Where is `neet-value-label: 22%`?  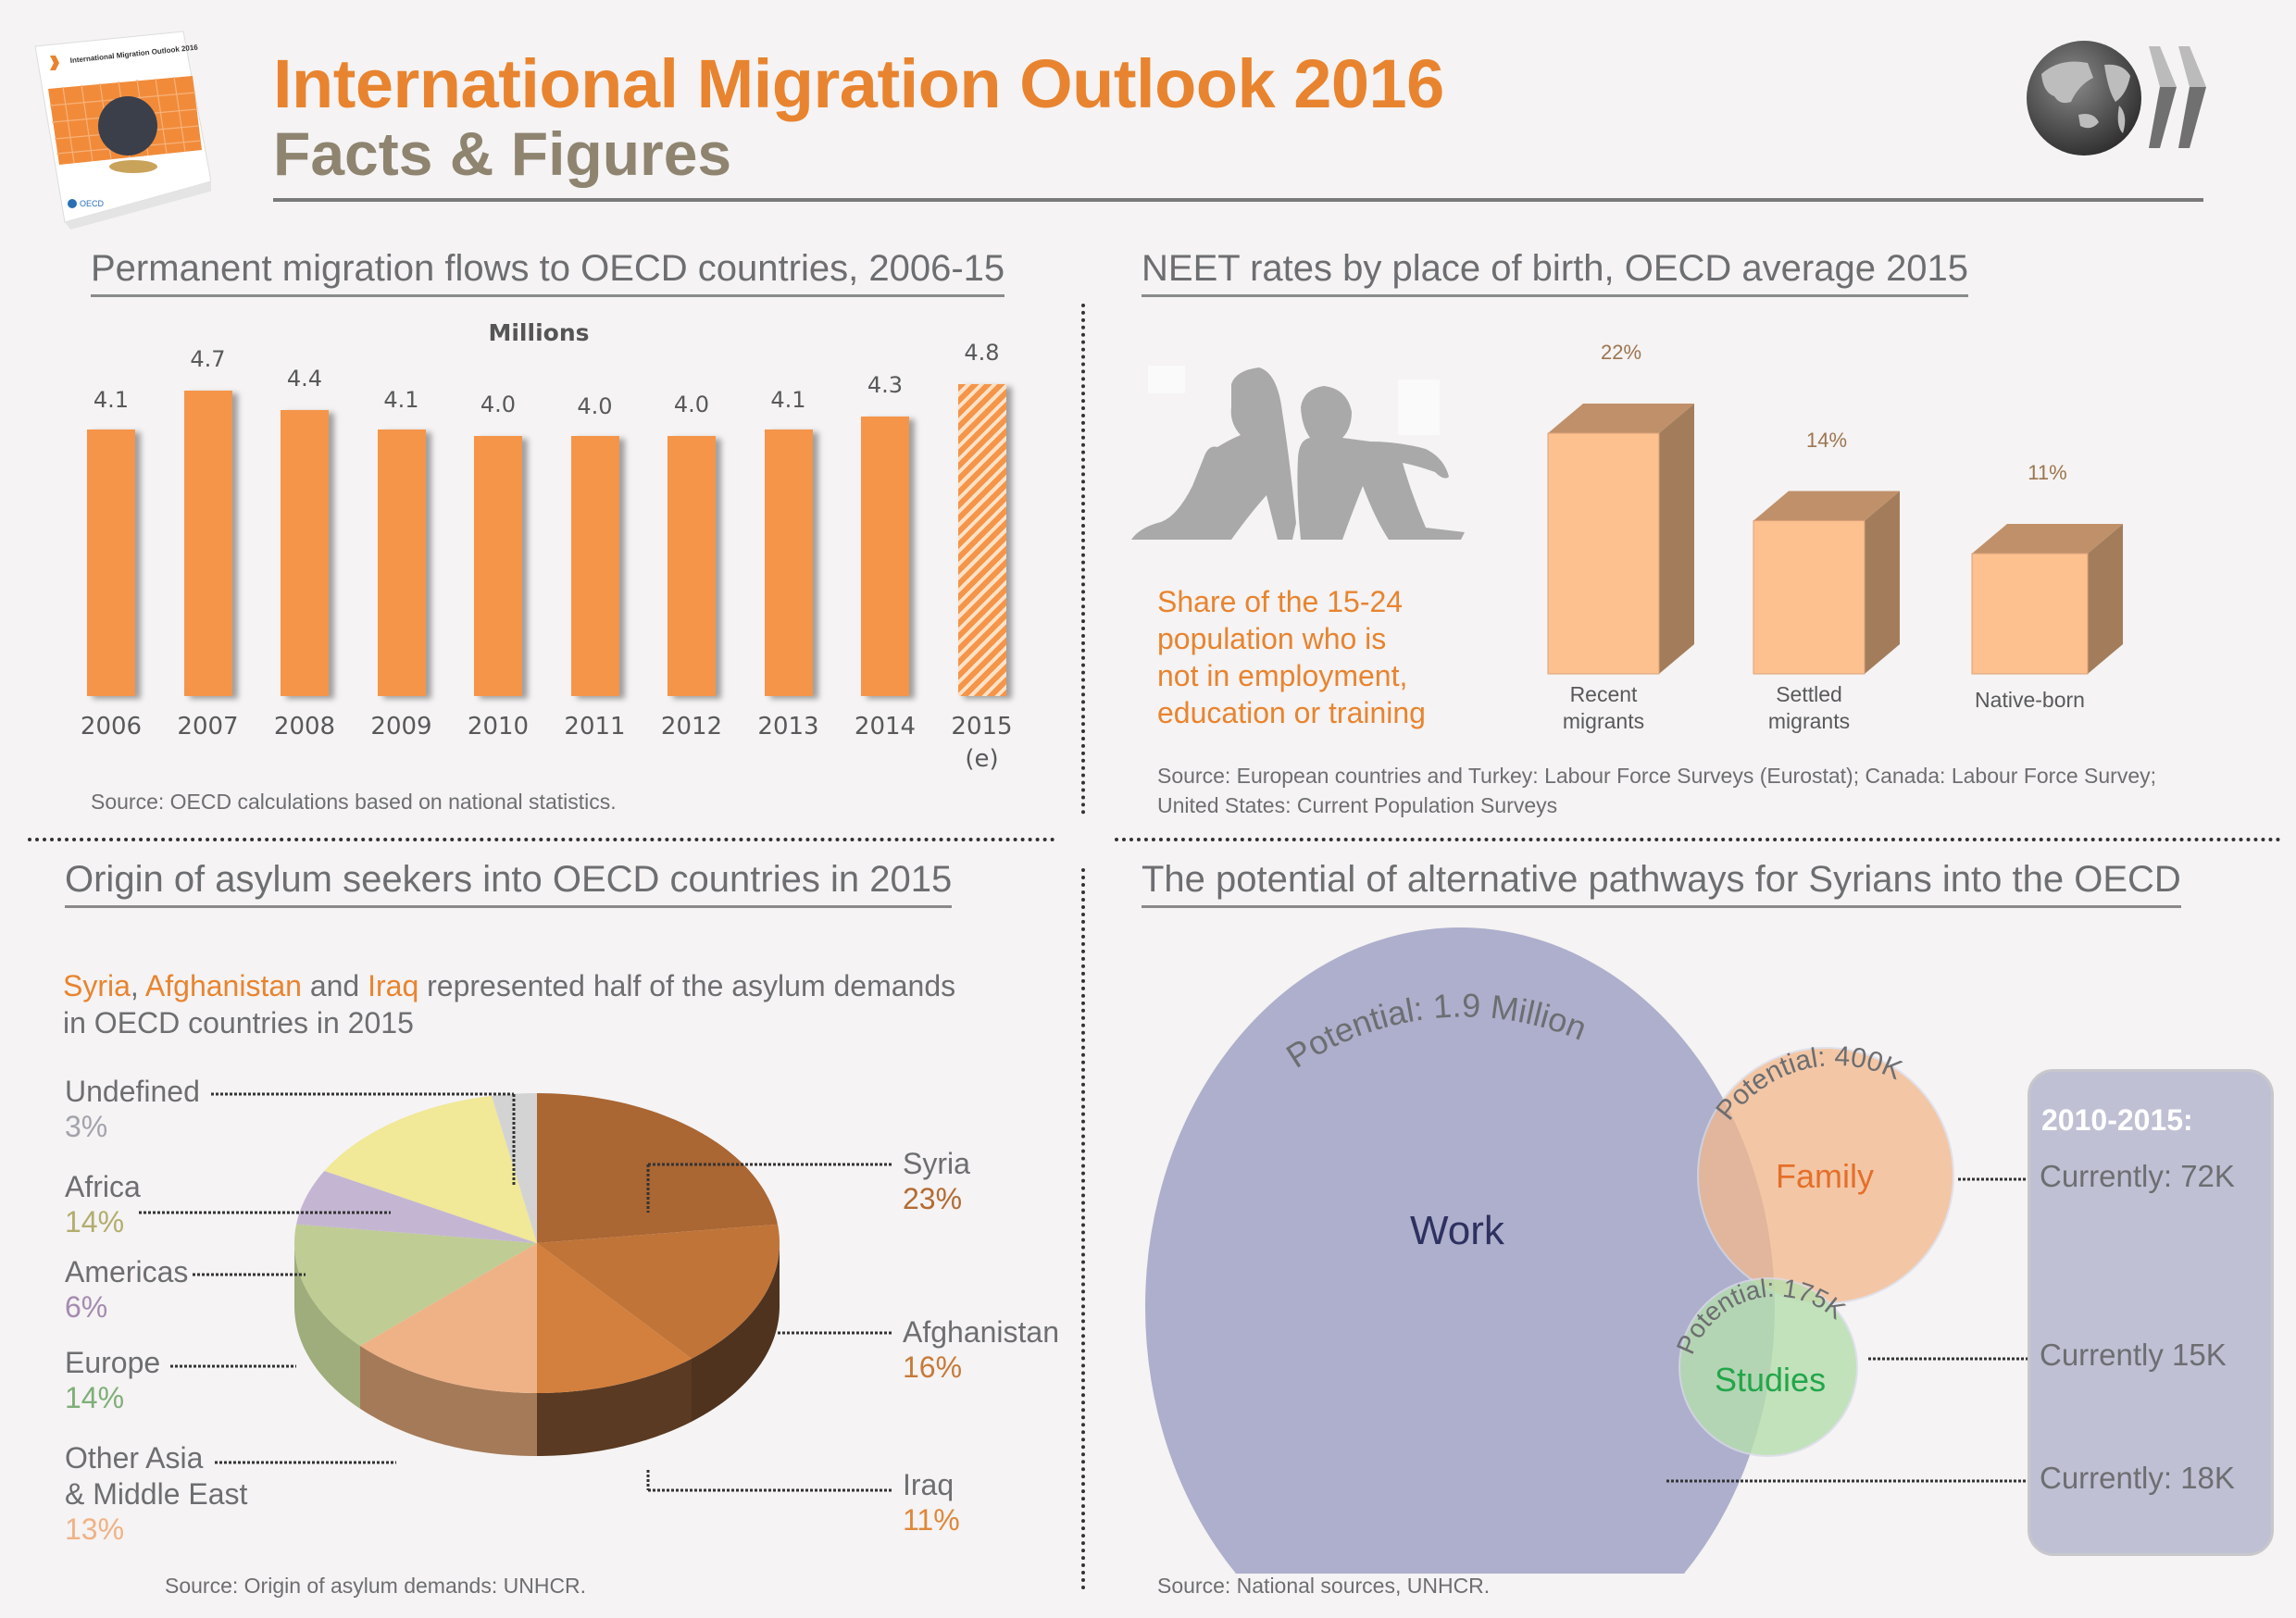
neet-value-label: 22% is located at coordinates (1621, 352).